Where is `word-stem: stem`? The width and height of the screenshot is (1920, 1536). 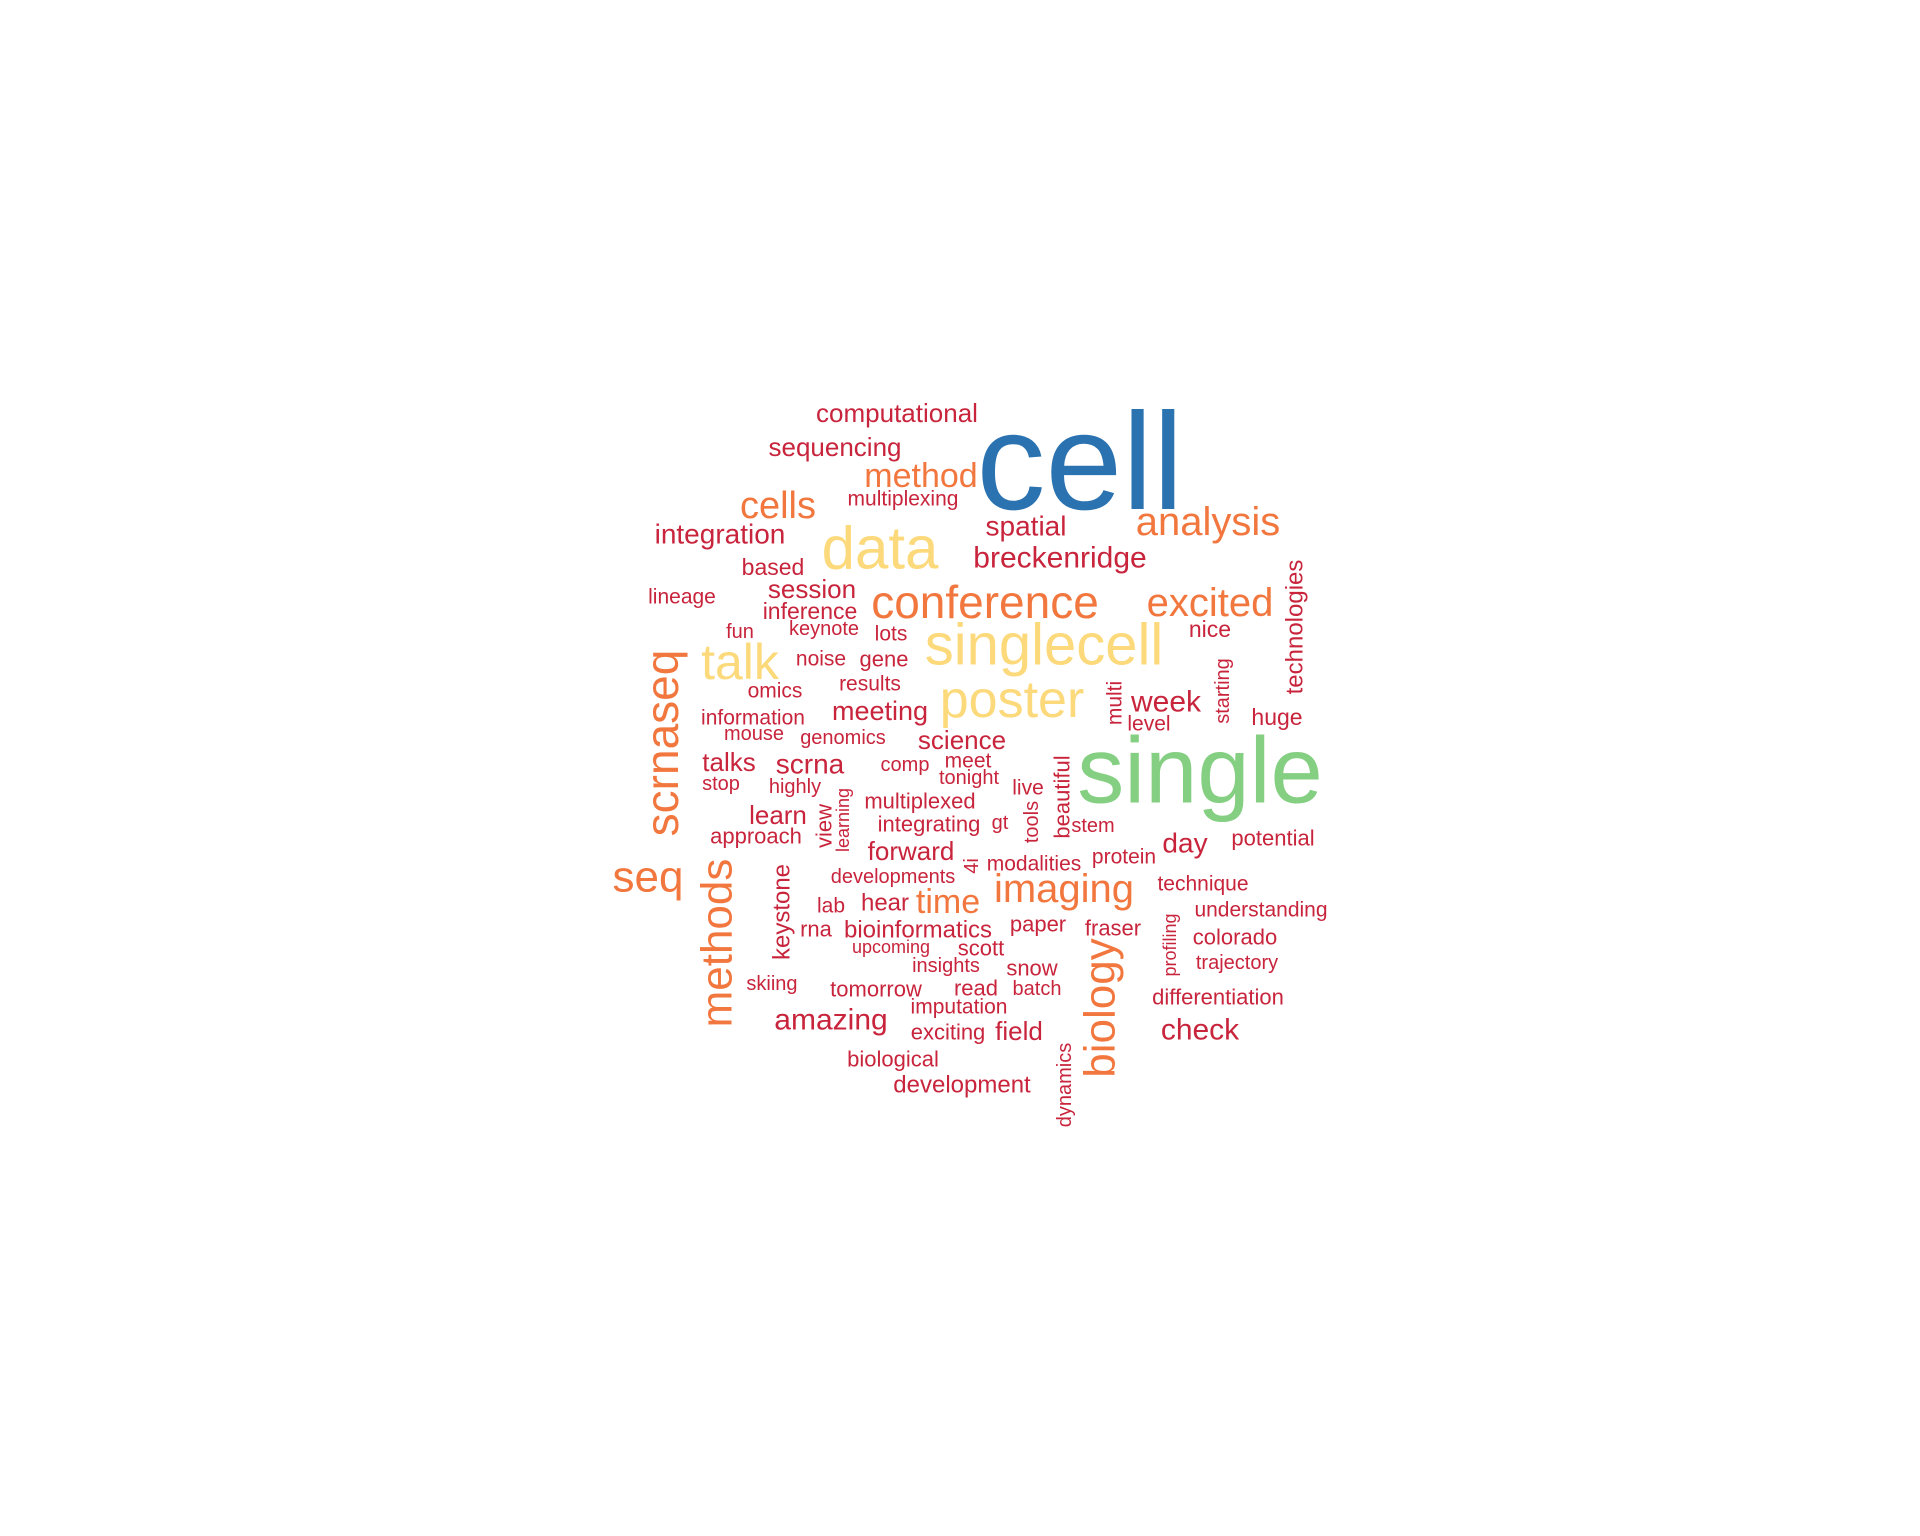
word-stem: stem is located at coordinates (1092, 826).